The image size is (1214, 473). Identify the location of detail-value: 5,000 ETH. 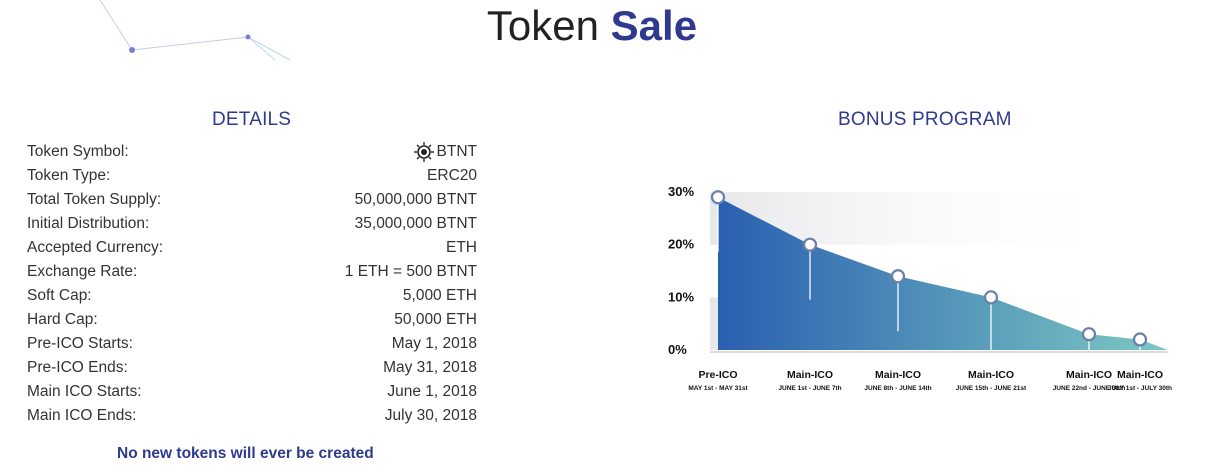
(439, 295).